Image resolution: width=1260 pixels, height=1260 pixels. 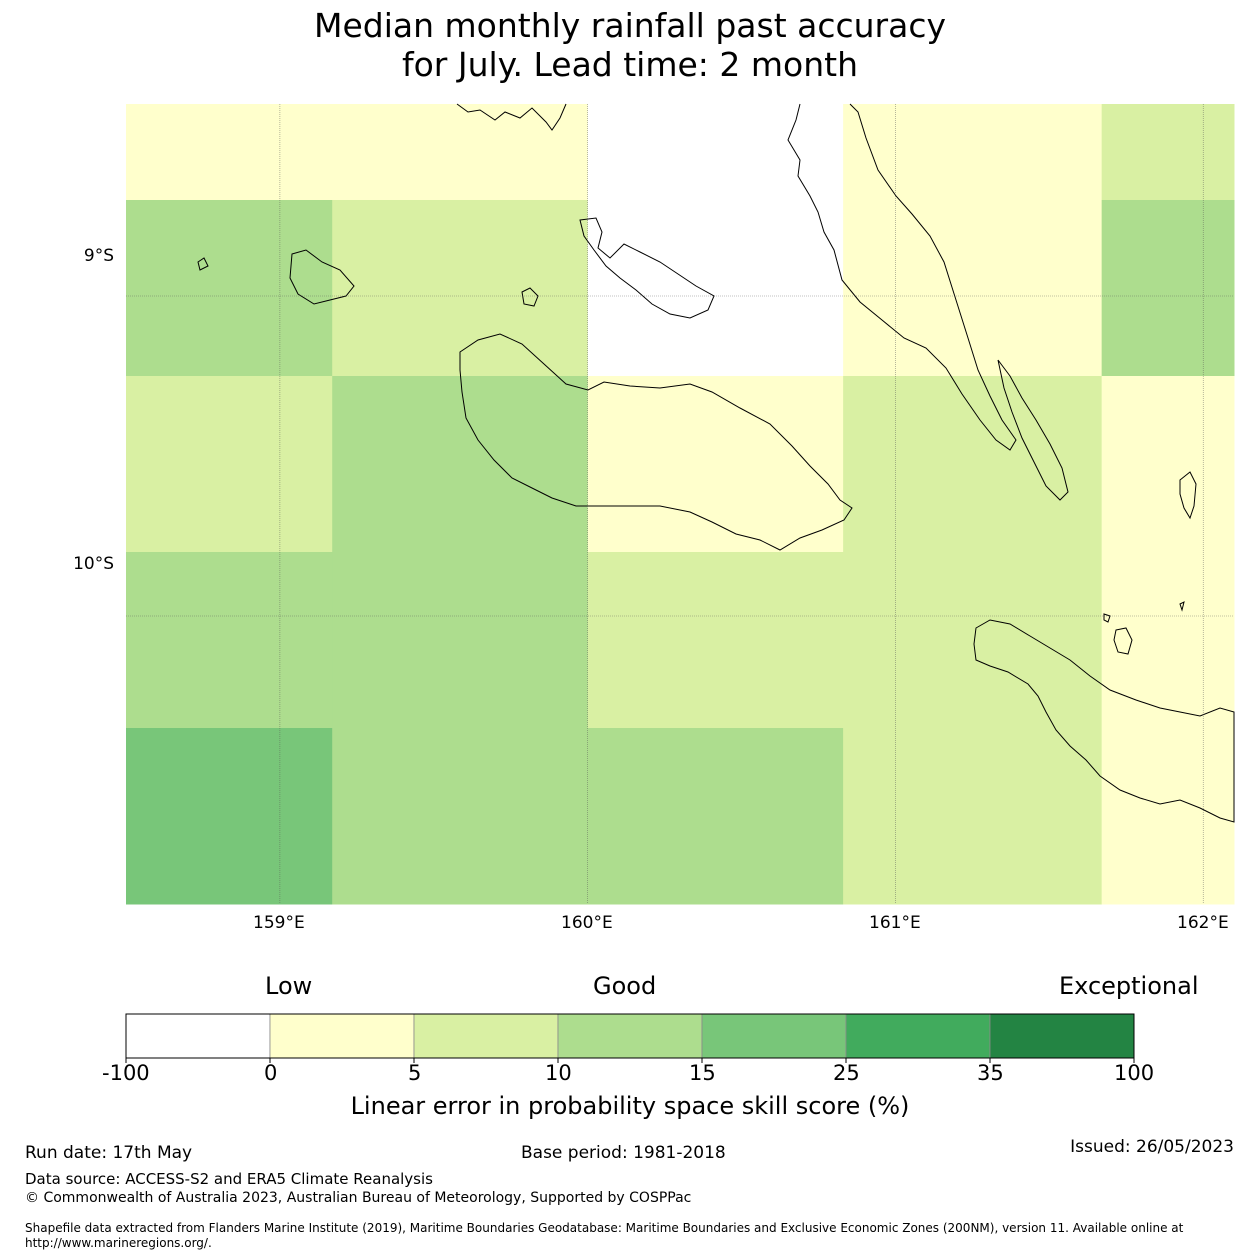 I want to click on coastline-guadalcanal, so click(x=656, y=442).